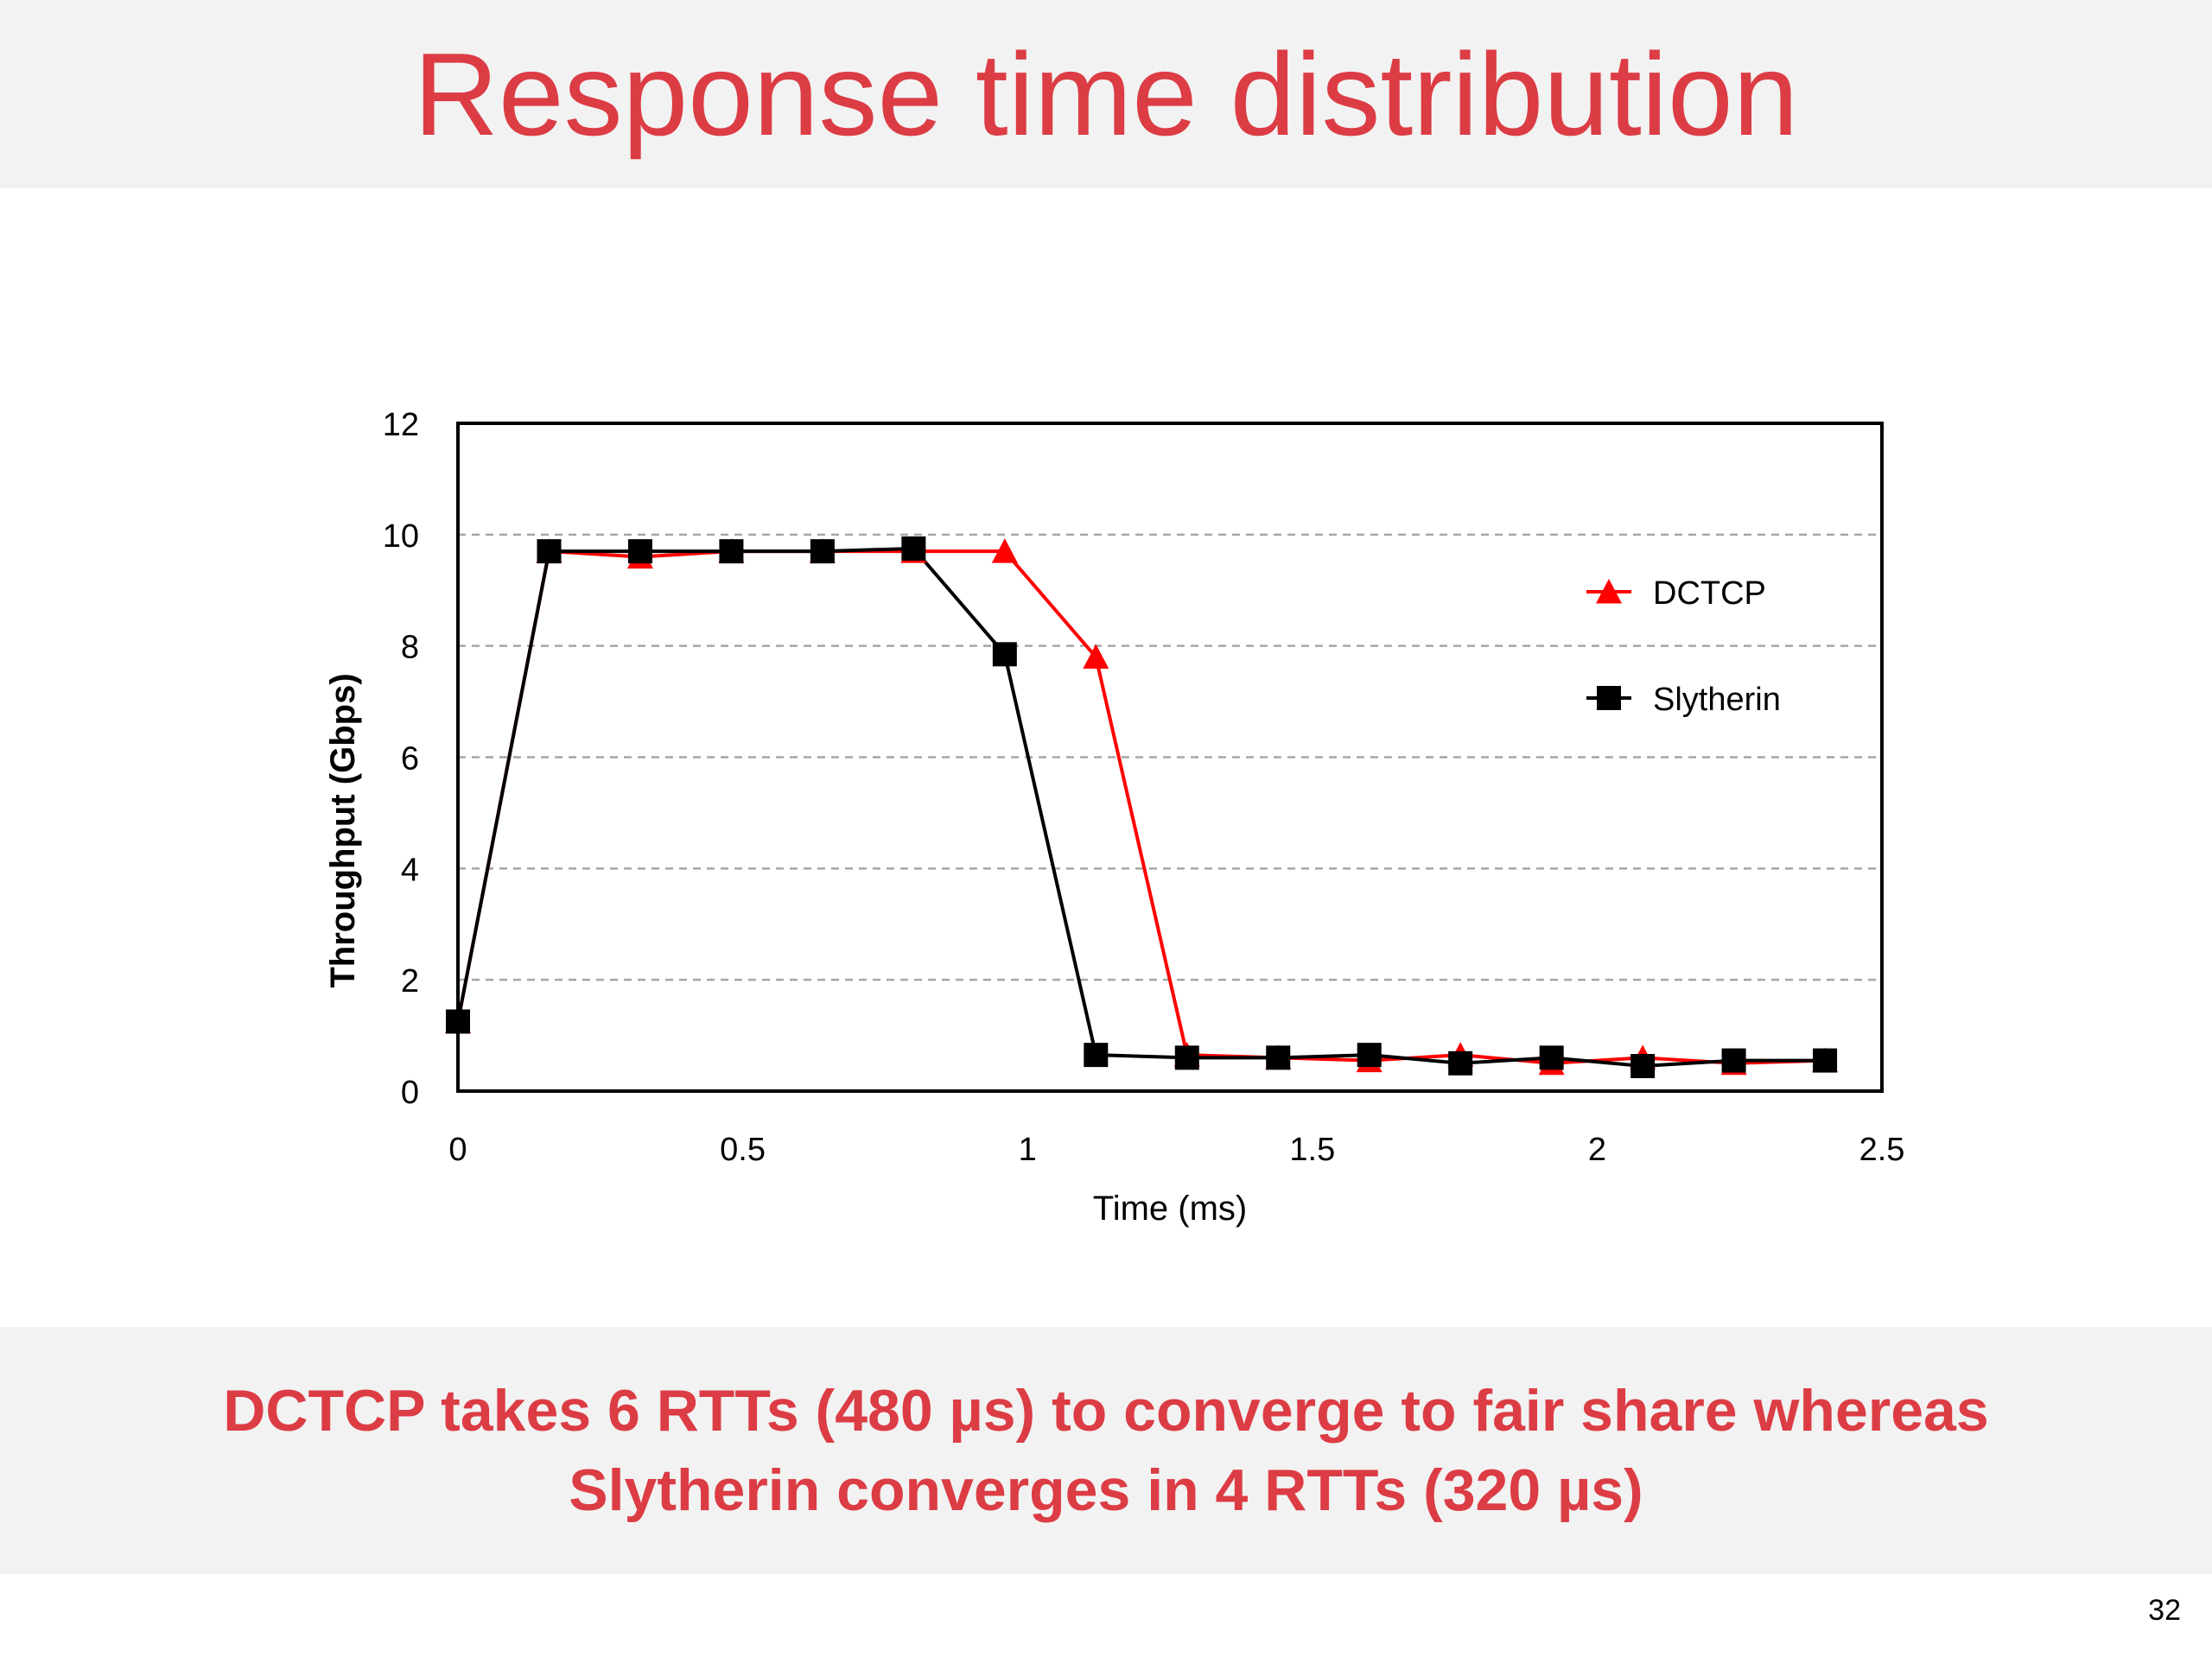 Image resolution: width=2212 pixels, height=1663 pixels. I want to click on dctcp-legend-marker, so click(1609, 592).